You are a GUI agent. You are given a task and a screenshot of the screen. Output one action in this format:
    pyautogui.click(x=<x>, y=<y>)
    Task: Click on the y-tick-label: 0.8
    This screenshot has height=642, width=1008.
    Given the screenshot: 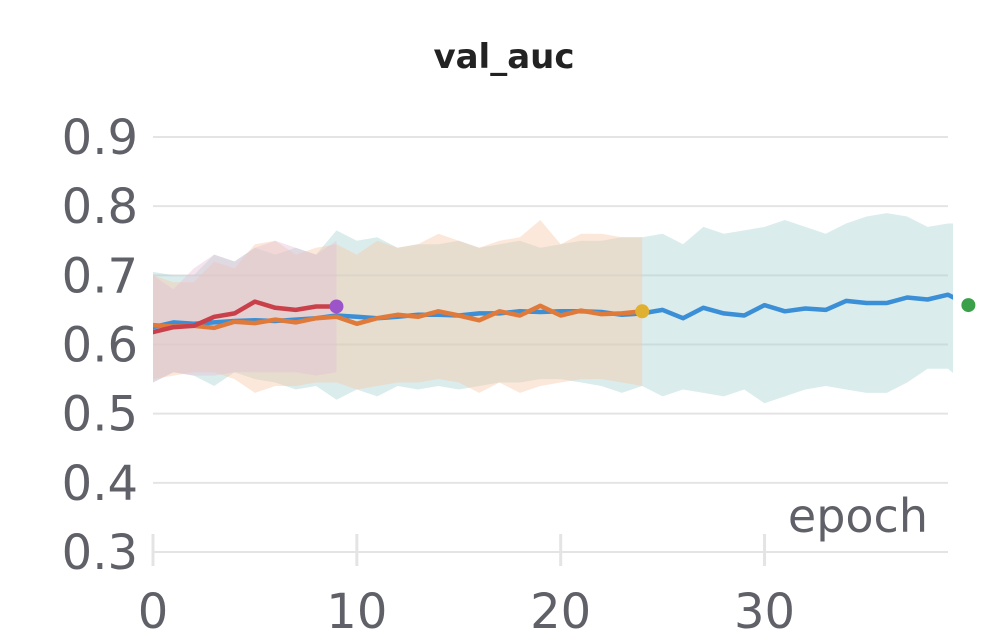 What is the action you would take?
    pyautogui.click(x=100, y=207)
    